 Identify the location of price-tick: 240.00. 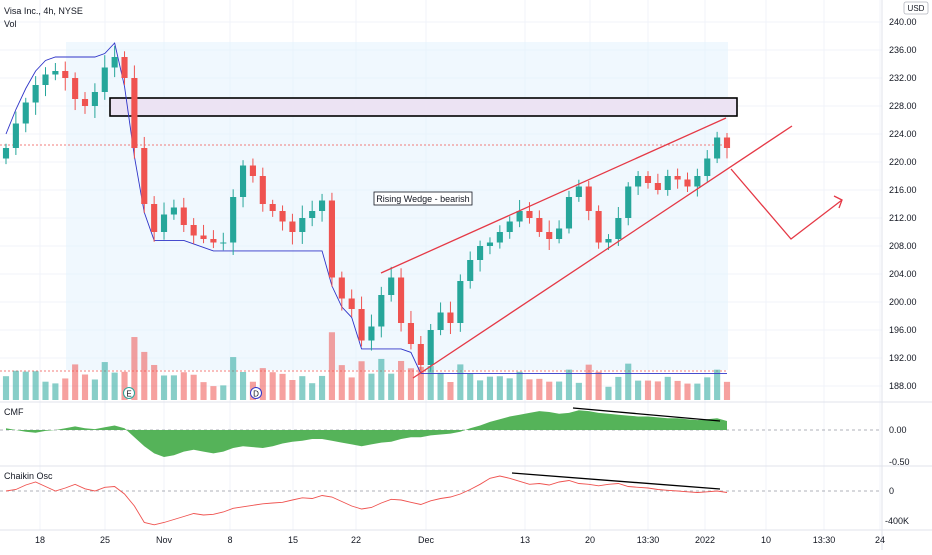
(903, 22).